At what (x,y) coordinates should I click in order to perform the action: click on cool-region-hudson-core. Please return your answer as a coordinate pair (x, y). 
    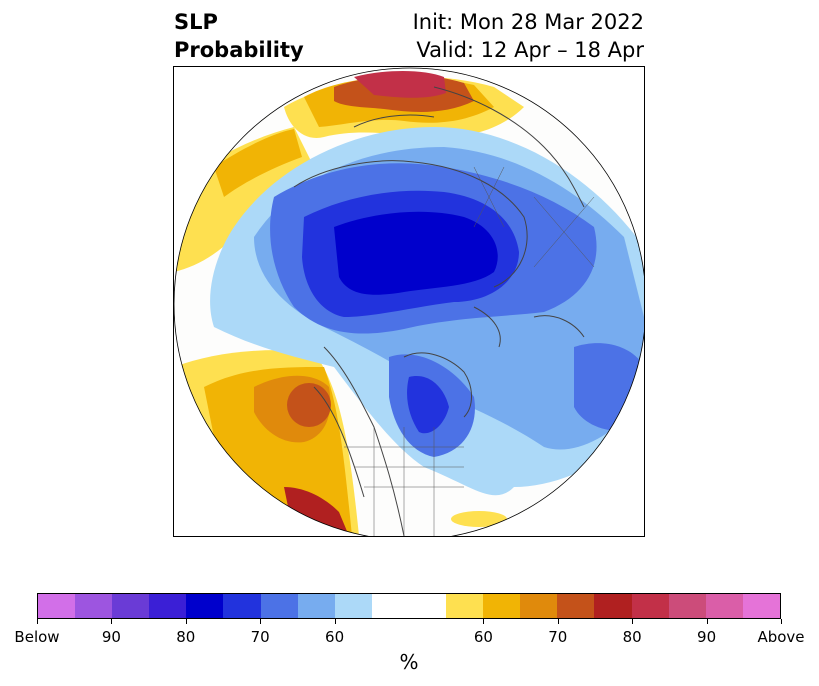
    Looking at the image, I should click on (428, 405).